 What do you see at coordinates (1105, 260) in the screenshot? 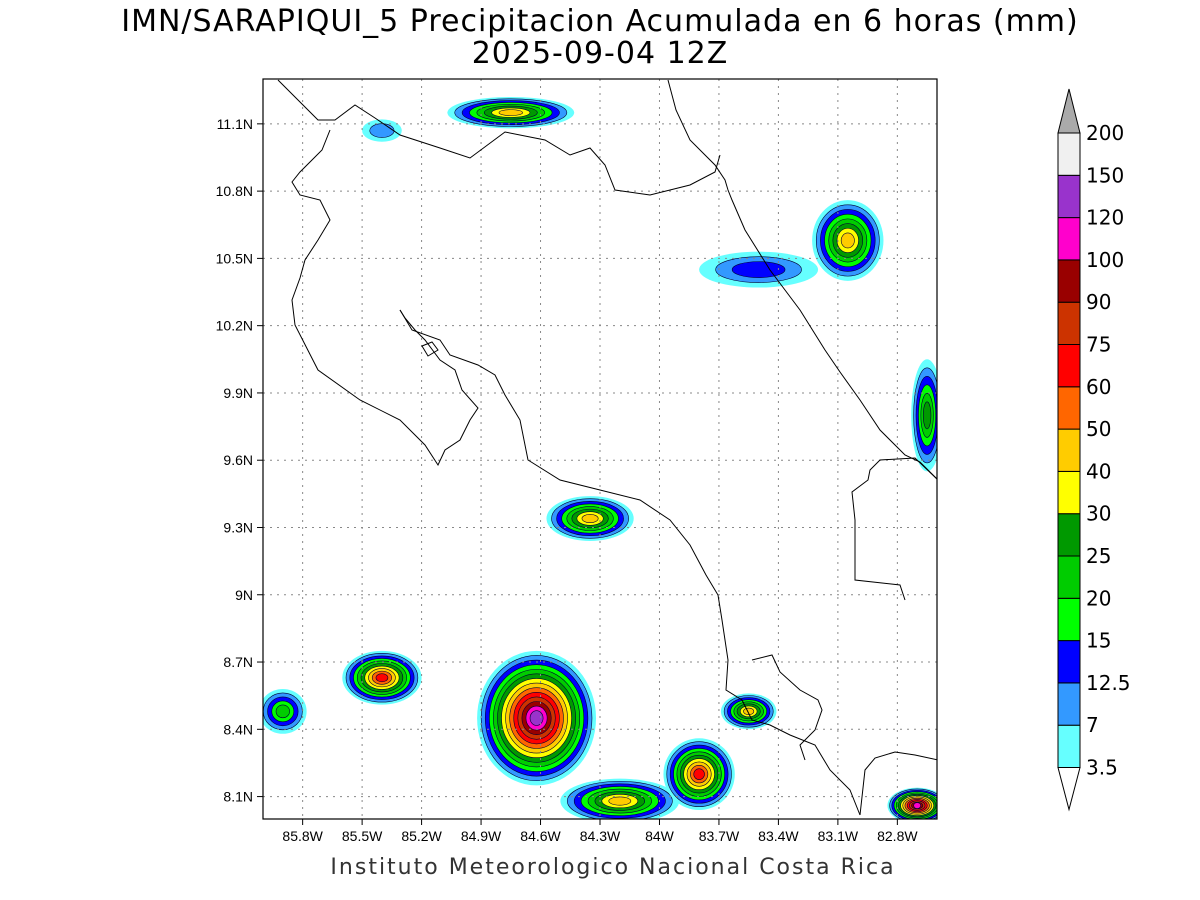
I see `colorbar-label: 100` at bounding box center [1105, 260].